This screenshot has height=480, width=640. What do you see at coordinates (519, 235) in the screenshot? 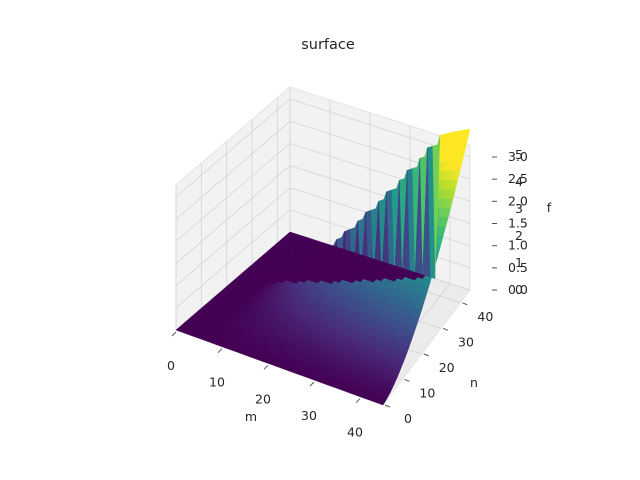
I see `z-tick-label-overlay: 2` at bounding box center [519, 235].